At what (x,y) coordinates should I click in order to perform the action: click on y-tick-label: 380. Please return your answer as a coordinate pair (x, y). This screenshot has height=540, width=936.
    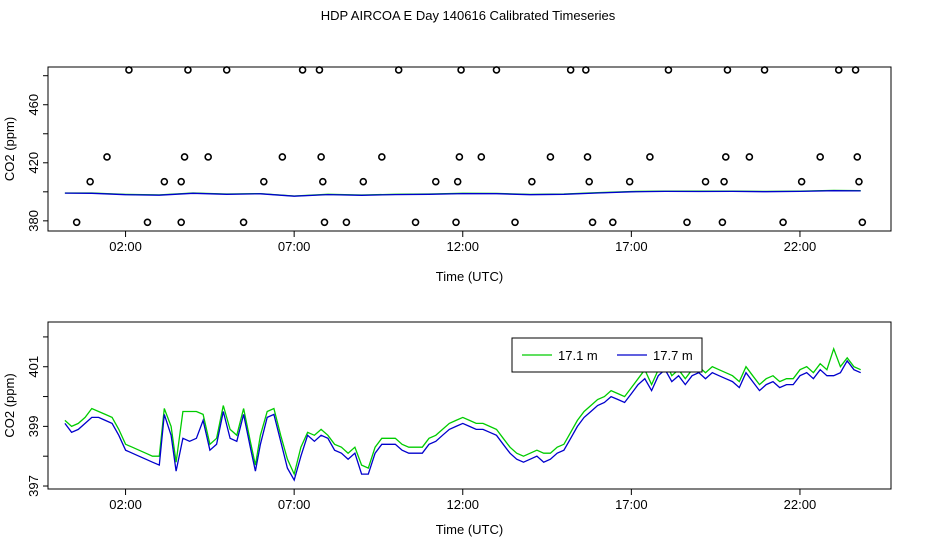
    Looking at the image, I should click on (33, 221).